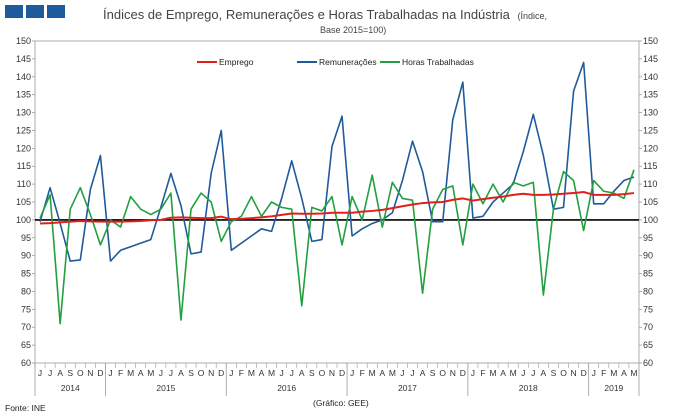  Describe the element at coordinates (648, 309) in the screenshot. I see `y-tick-right: 75` at that location.